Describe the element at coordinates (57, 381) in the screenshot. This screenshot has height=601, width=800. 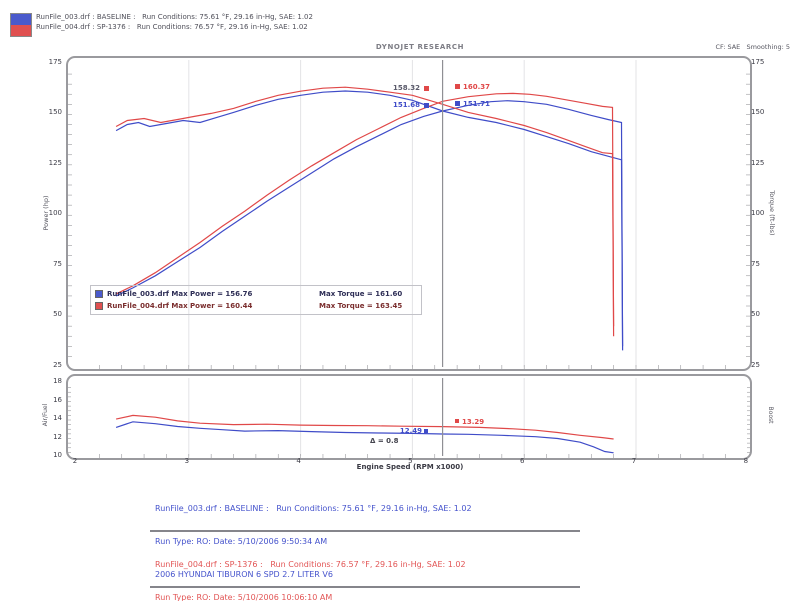
I see `afr-y-tick: 18` at that location.